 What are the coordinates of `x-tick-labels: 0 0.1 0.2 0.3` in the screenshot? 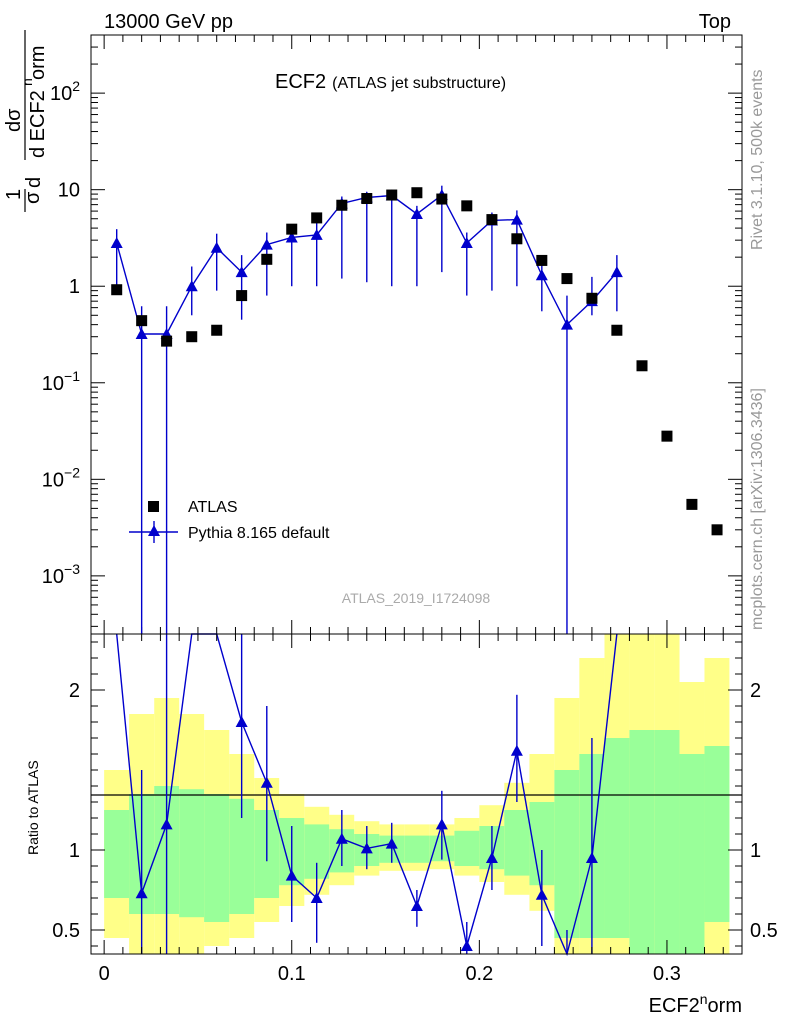 It's located at (390, 974).